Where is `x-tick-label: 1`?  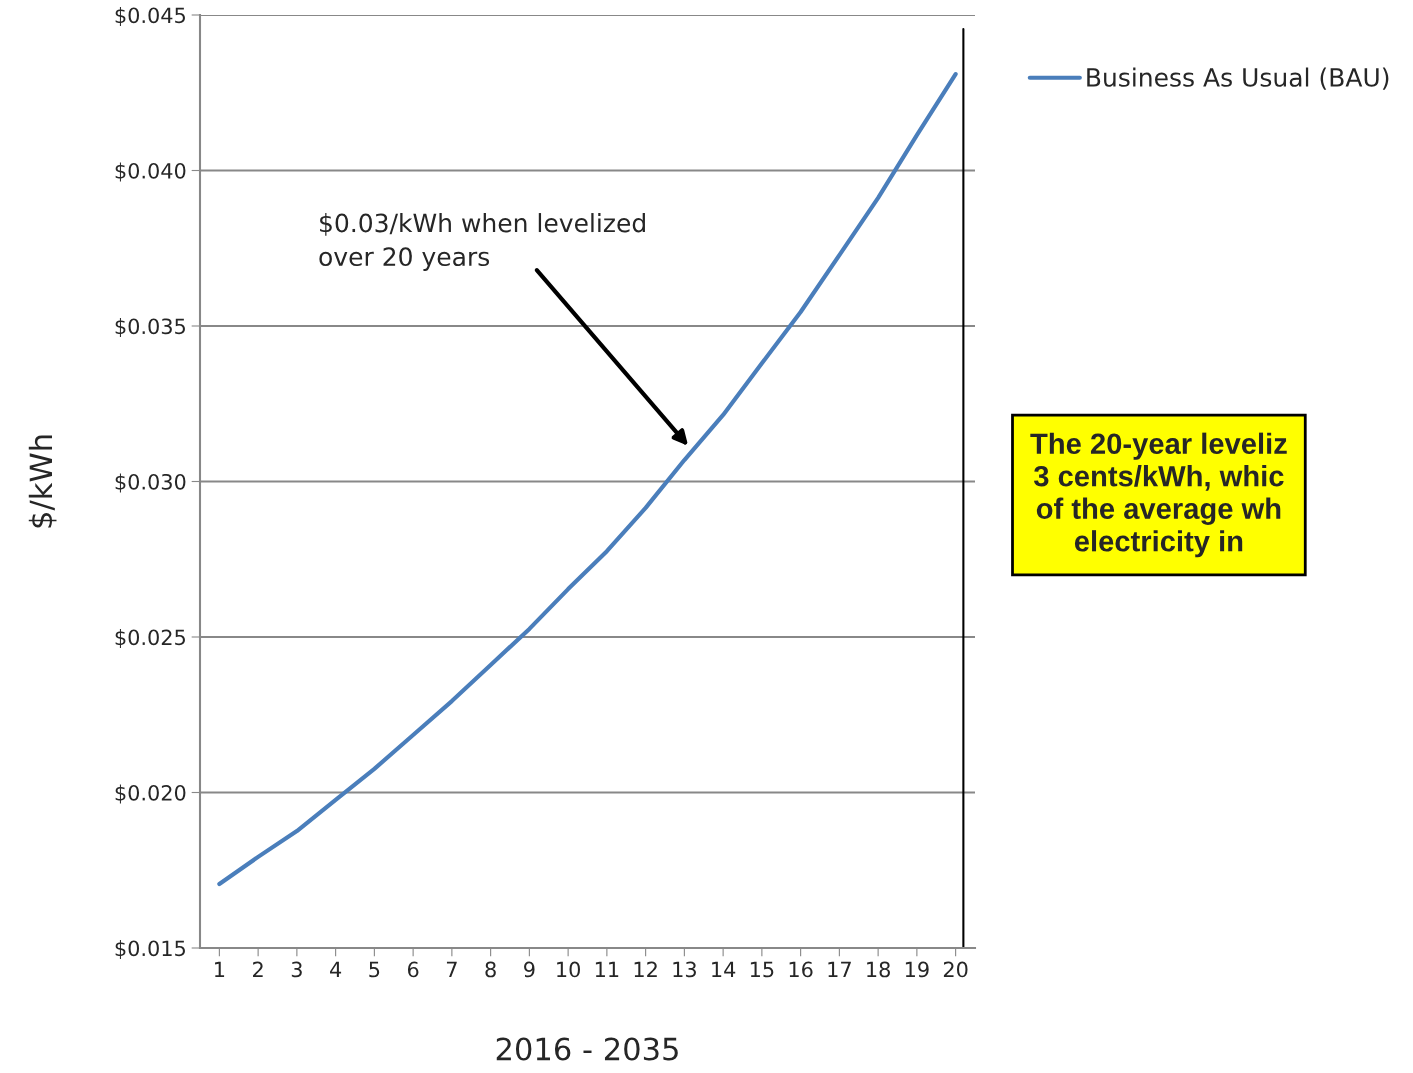 x-tick-label: 1 is located at coordinates (220, 969).